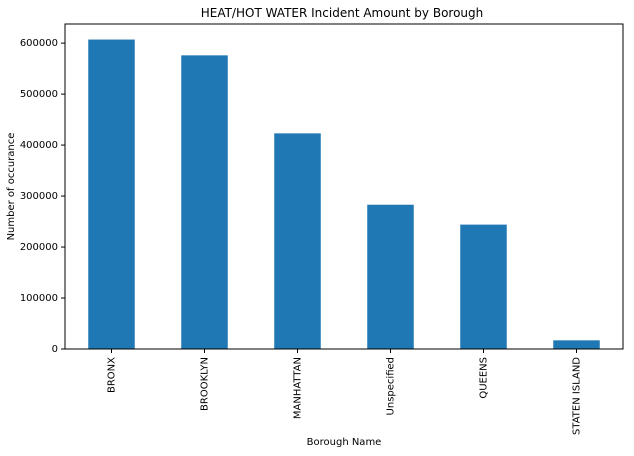 This screenshot has width=634, height=456. What do you see at coordinates (576, 344) in the screenshot?
I see `bar-staten-island` at bounding box center [576, 344].